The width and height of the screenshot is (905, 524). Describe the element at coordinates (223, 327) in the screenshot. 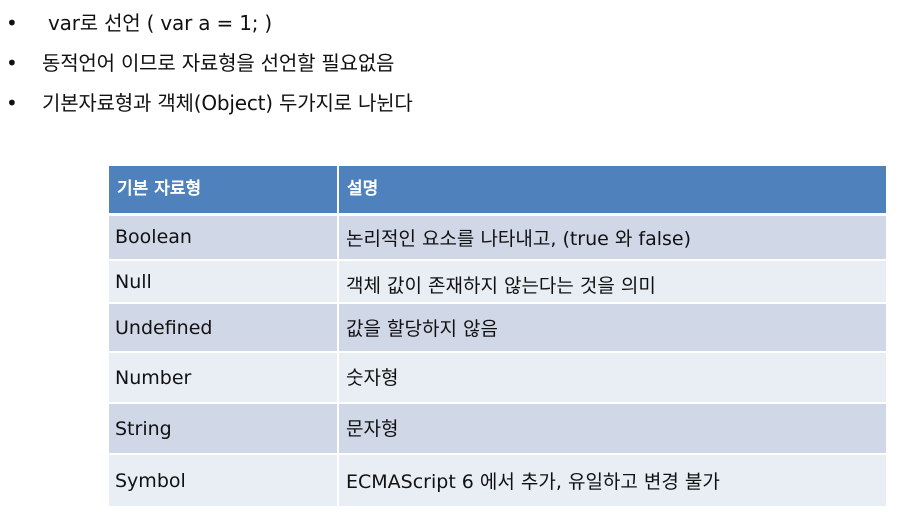

I see `cell-type: Undefined` at that location.